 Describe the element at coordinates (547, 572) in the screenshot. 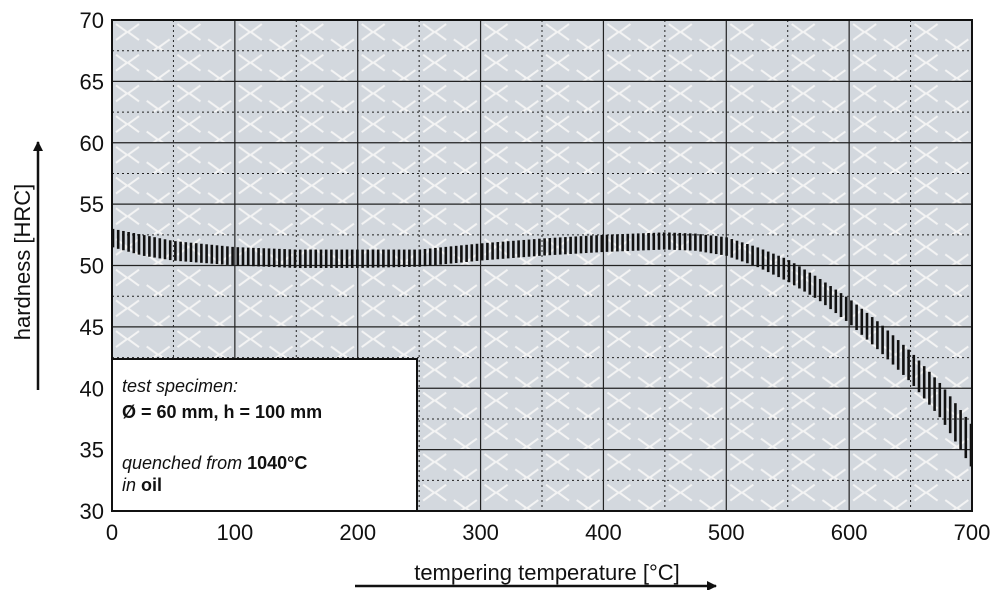

I see `x-axis-title: tempering temperature [°C]` at that location.